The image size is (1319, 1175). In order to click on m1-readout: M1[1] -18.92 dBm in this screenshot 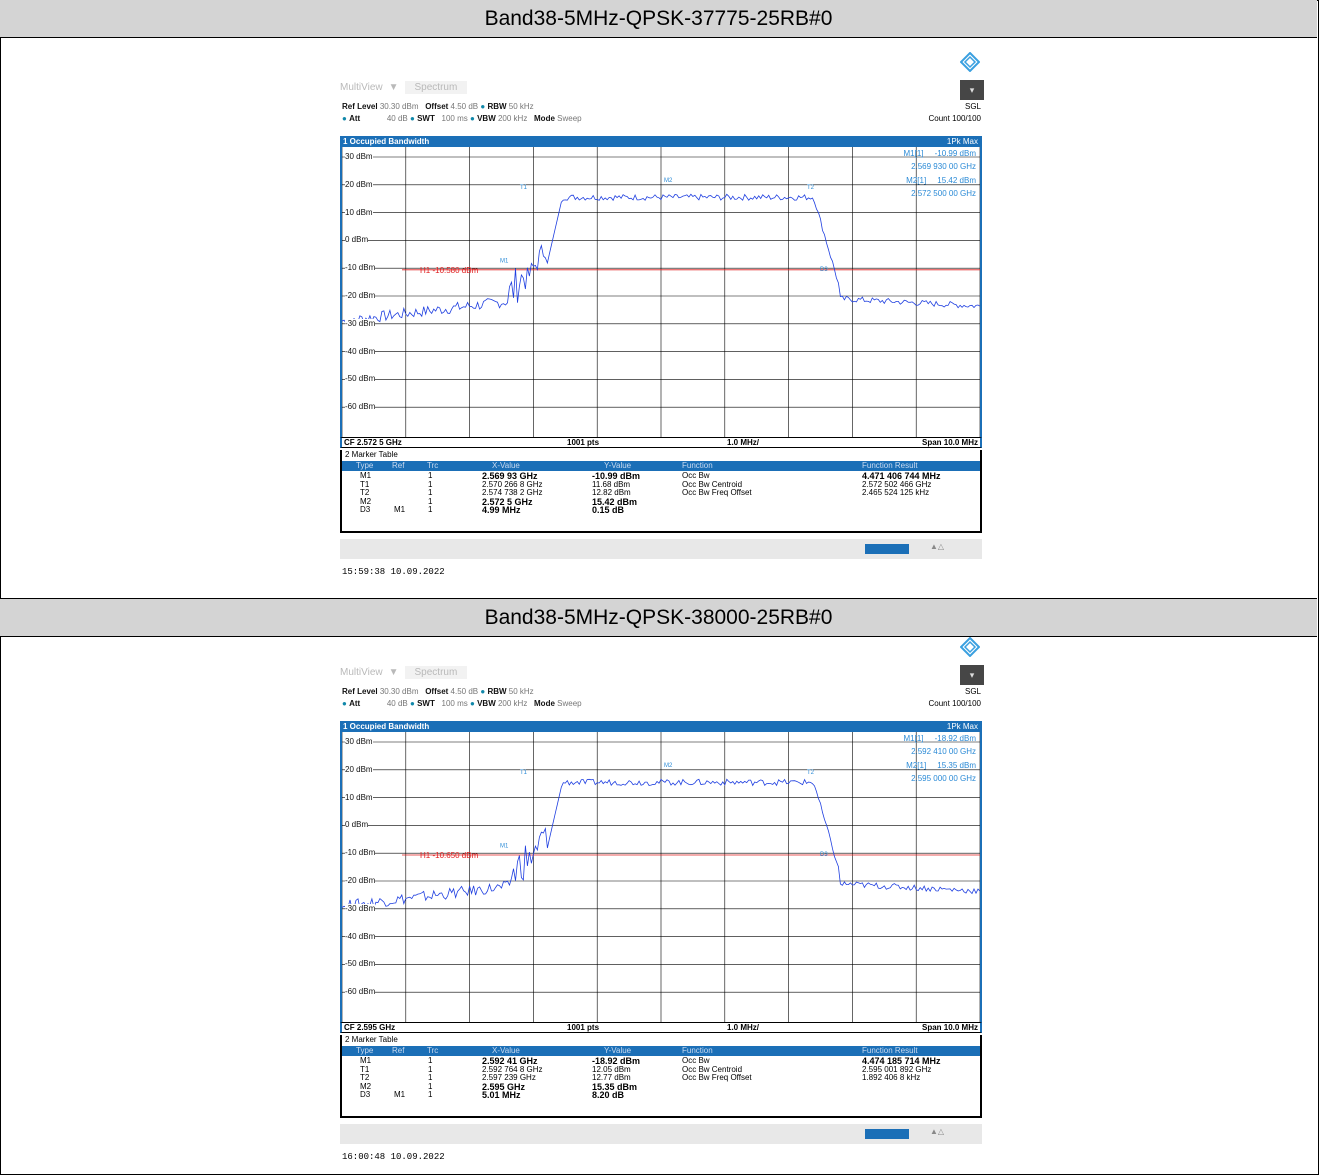, I will do `click(940, 738)`.